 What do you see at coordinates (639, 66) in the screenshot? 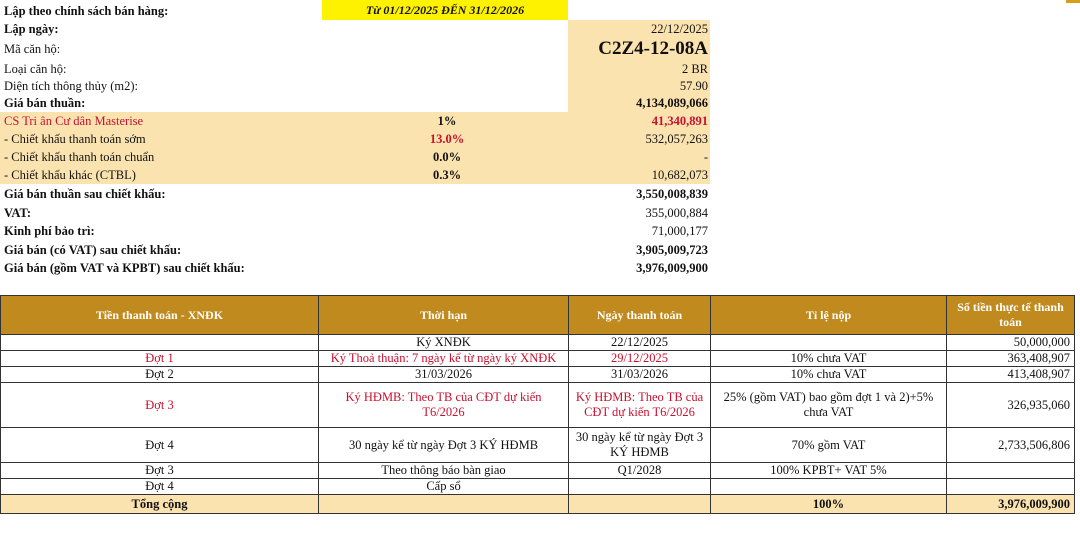
I see `unit-info-highlight` at bounding box center [639, 66].